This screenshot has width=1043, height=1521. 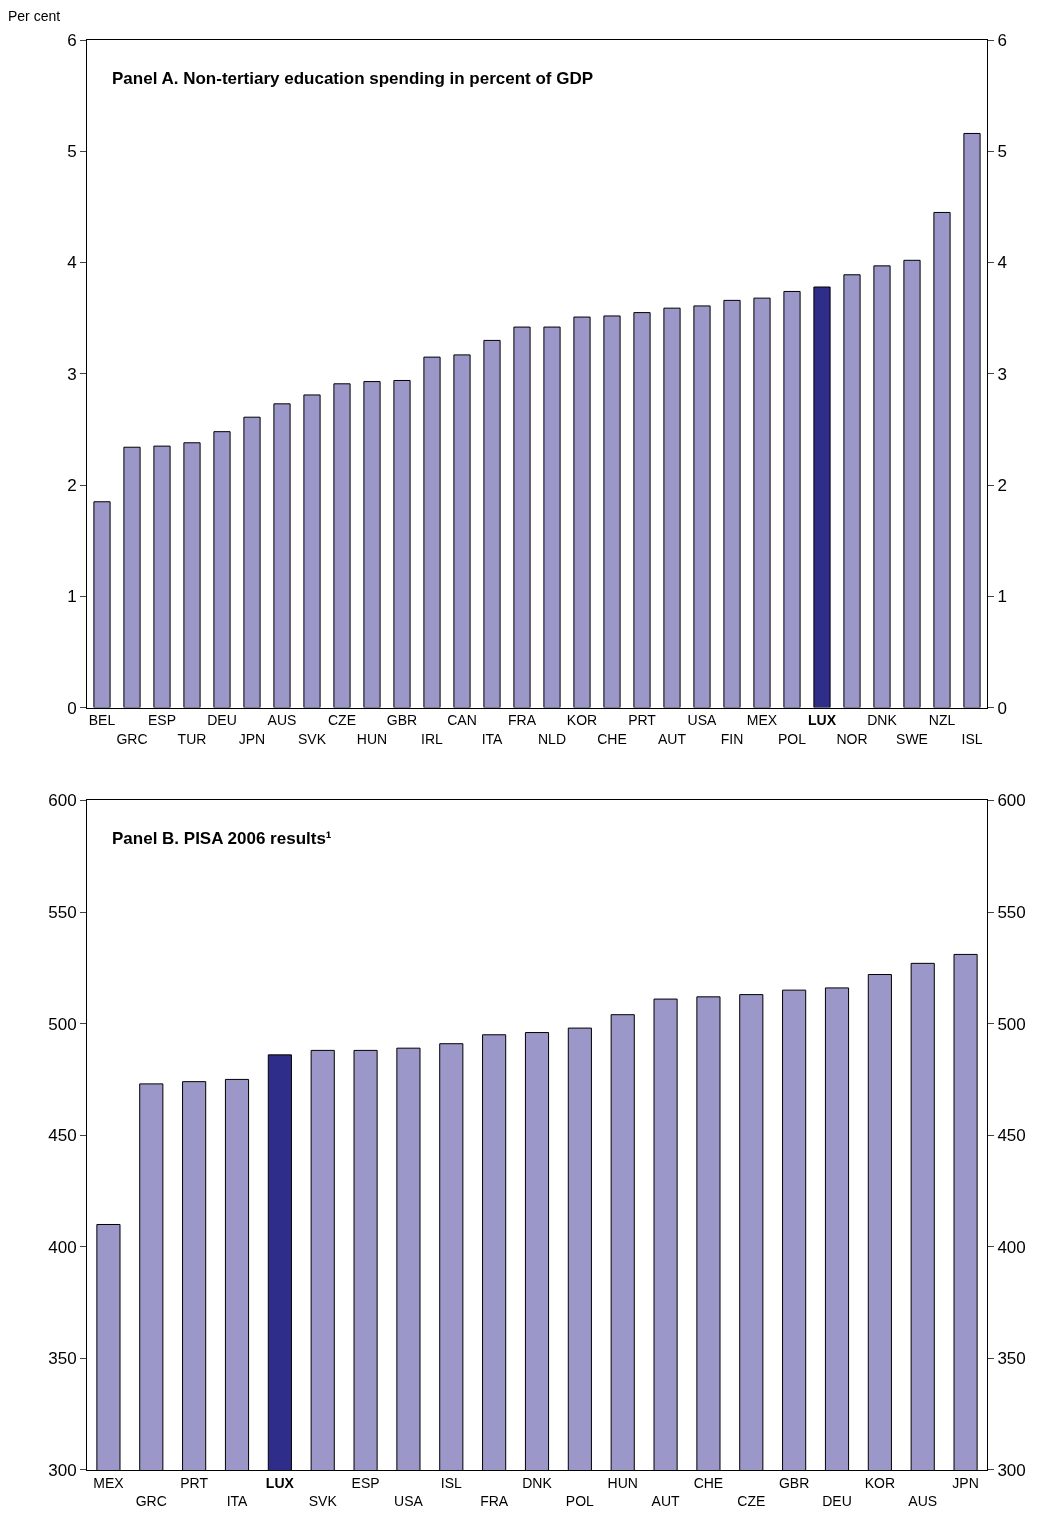 What do you see at coordinates (912, 738) in the screenshot?
I see `x-tick-label: SWE` at bounding box center [912, 738].